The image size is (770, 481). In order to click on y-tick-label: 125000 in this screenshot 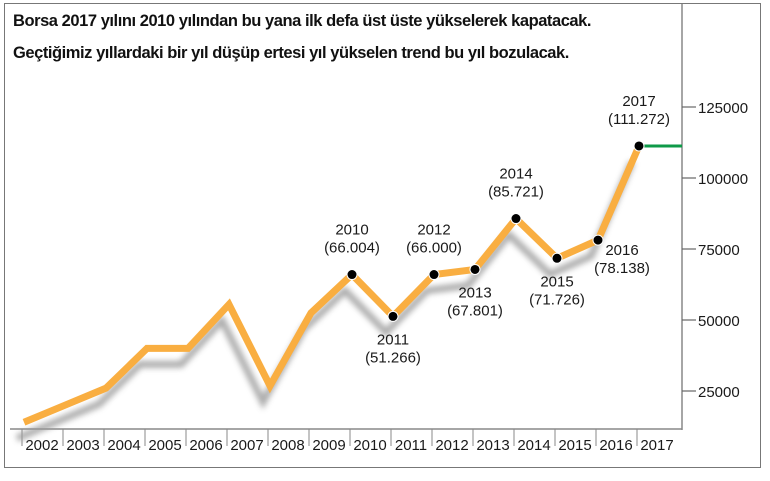, I will do `click(723, 108)`.